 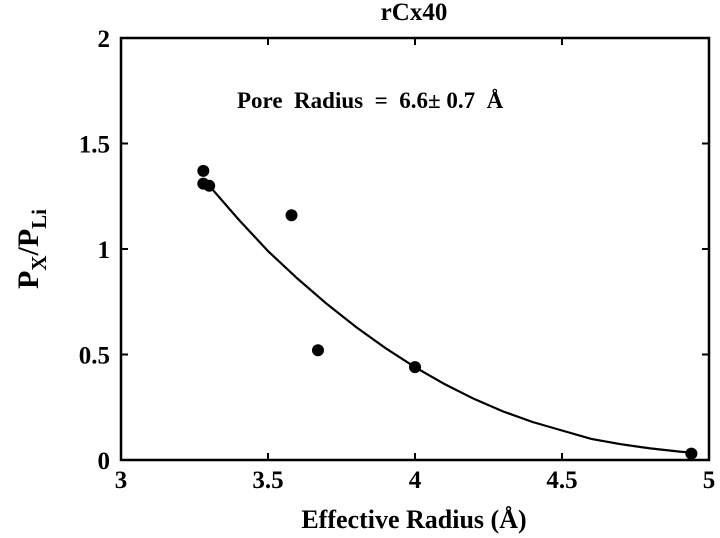 What do you see at coordinates (104, 250) in the screenshot?
I see `y-tick-label: 1` at bounding box center [104, 250].